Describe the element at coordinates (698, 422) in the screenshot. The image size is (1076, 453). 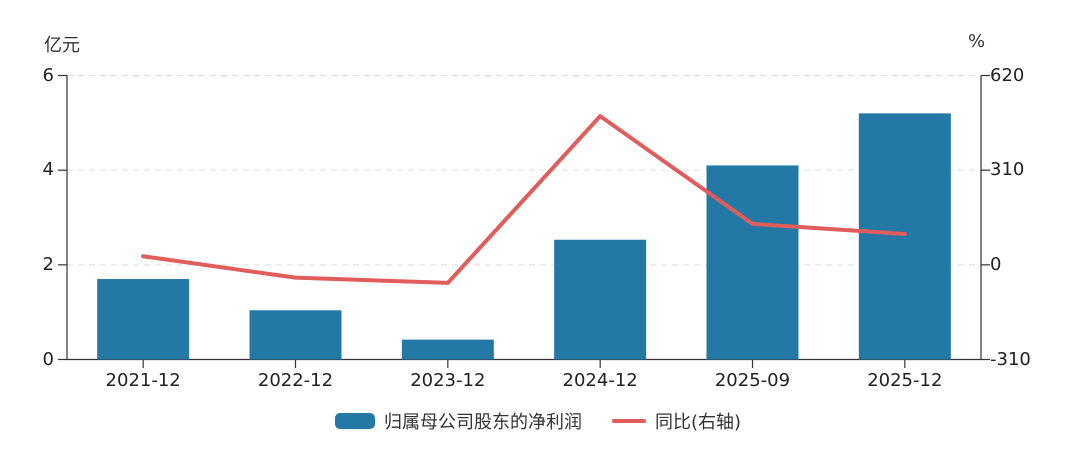
I see `legend-label-yoy: 同比(右轴)` at that location.